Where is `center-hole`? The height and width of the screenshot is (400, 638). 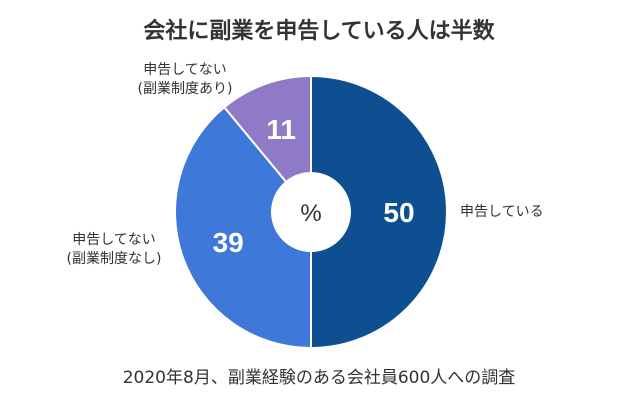
center-hole is located at coordinates (311, 212).